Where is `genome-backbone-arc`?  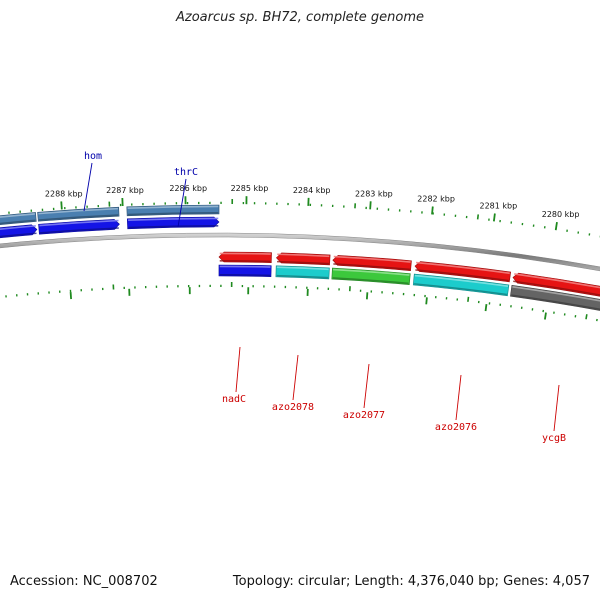
genome-backbone-arc is located at coordinates (300, 252).